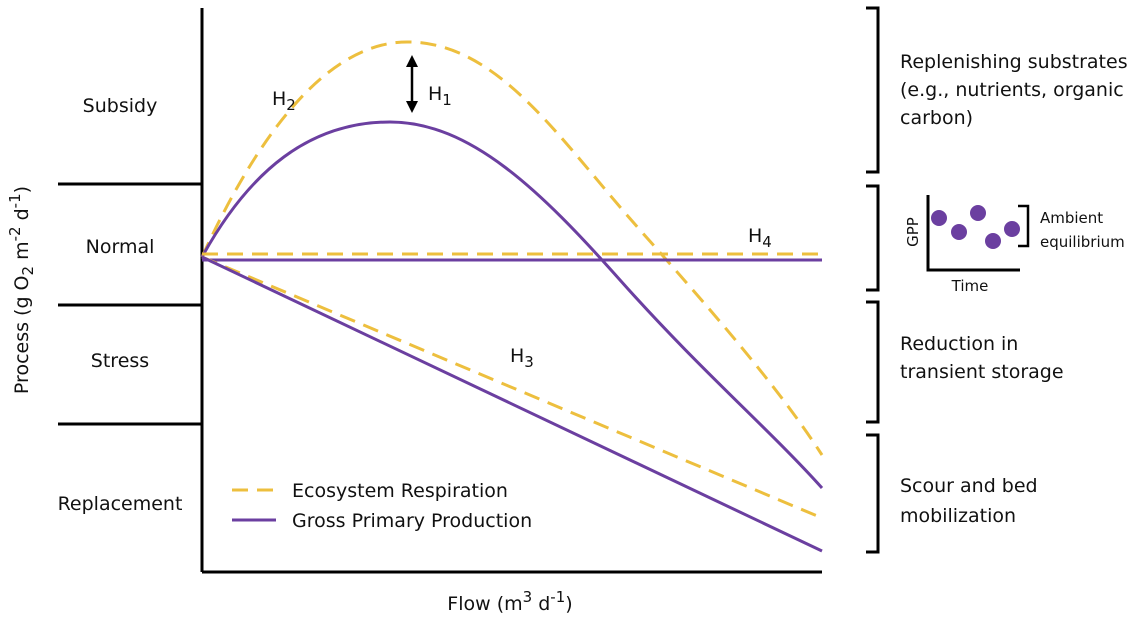  What do you see at coordinates (973, 233) in the screenshot?
I see `inset-axes` at bounding box center [973, 233].